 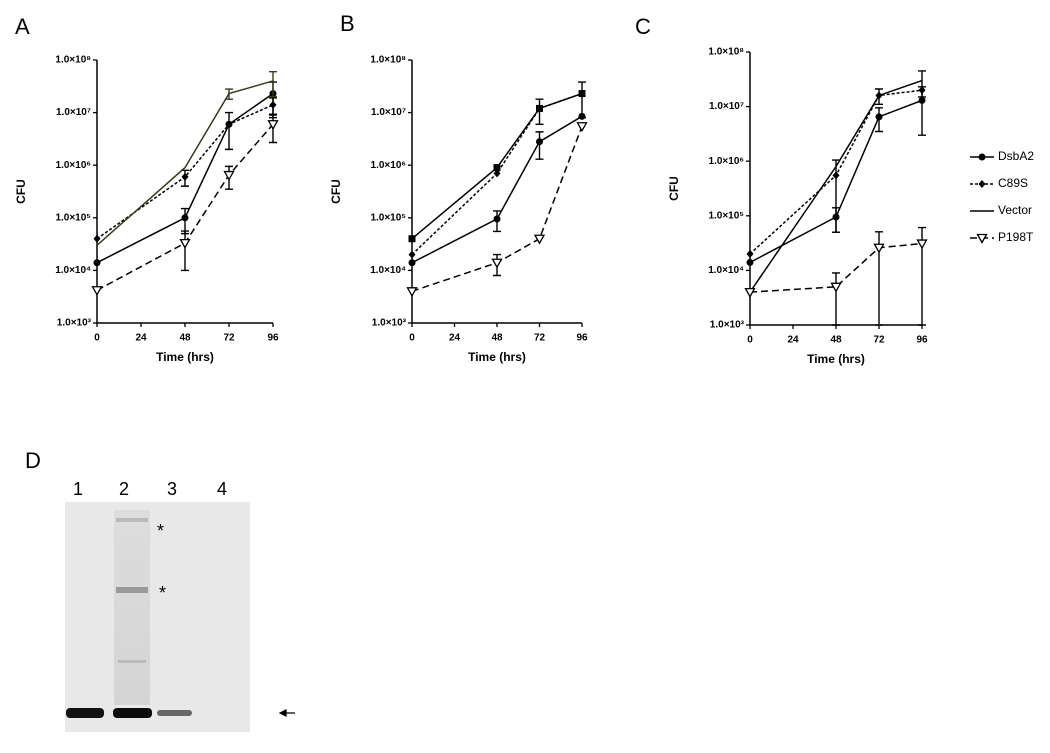 What do you see at coordinates (124, 489) in the screenshot?
I see `lane-label: 2` at bounding box center [124, 489].